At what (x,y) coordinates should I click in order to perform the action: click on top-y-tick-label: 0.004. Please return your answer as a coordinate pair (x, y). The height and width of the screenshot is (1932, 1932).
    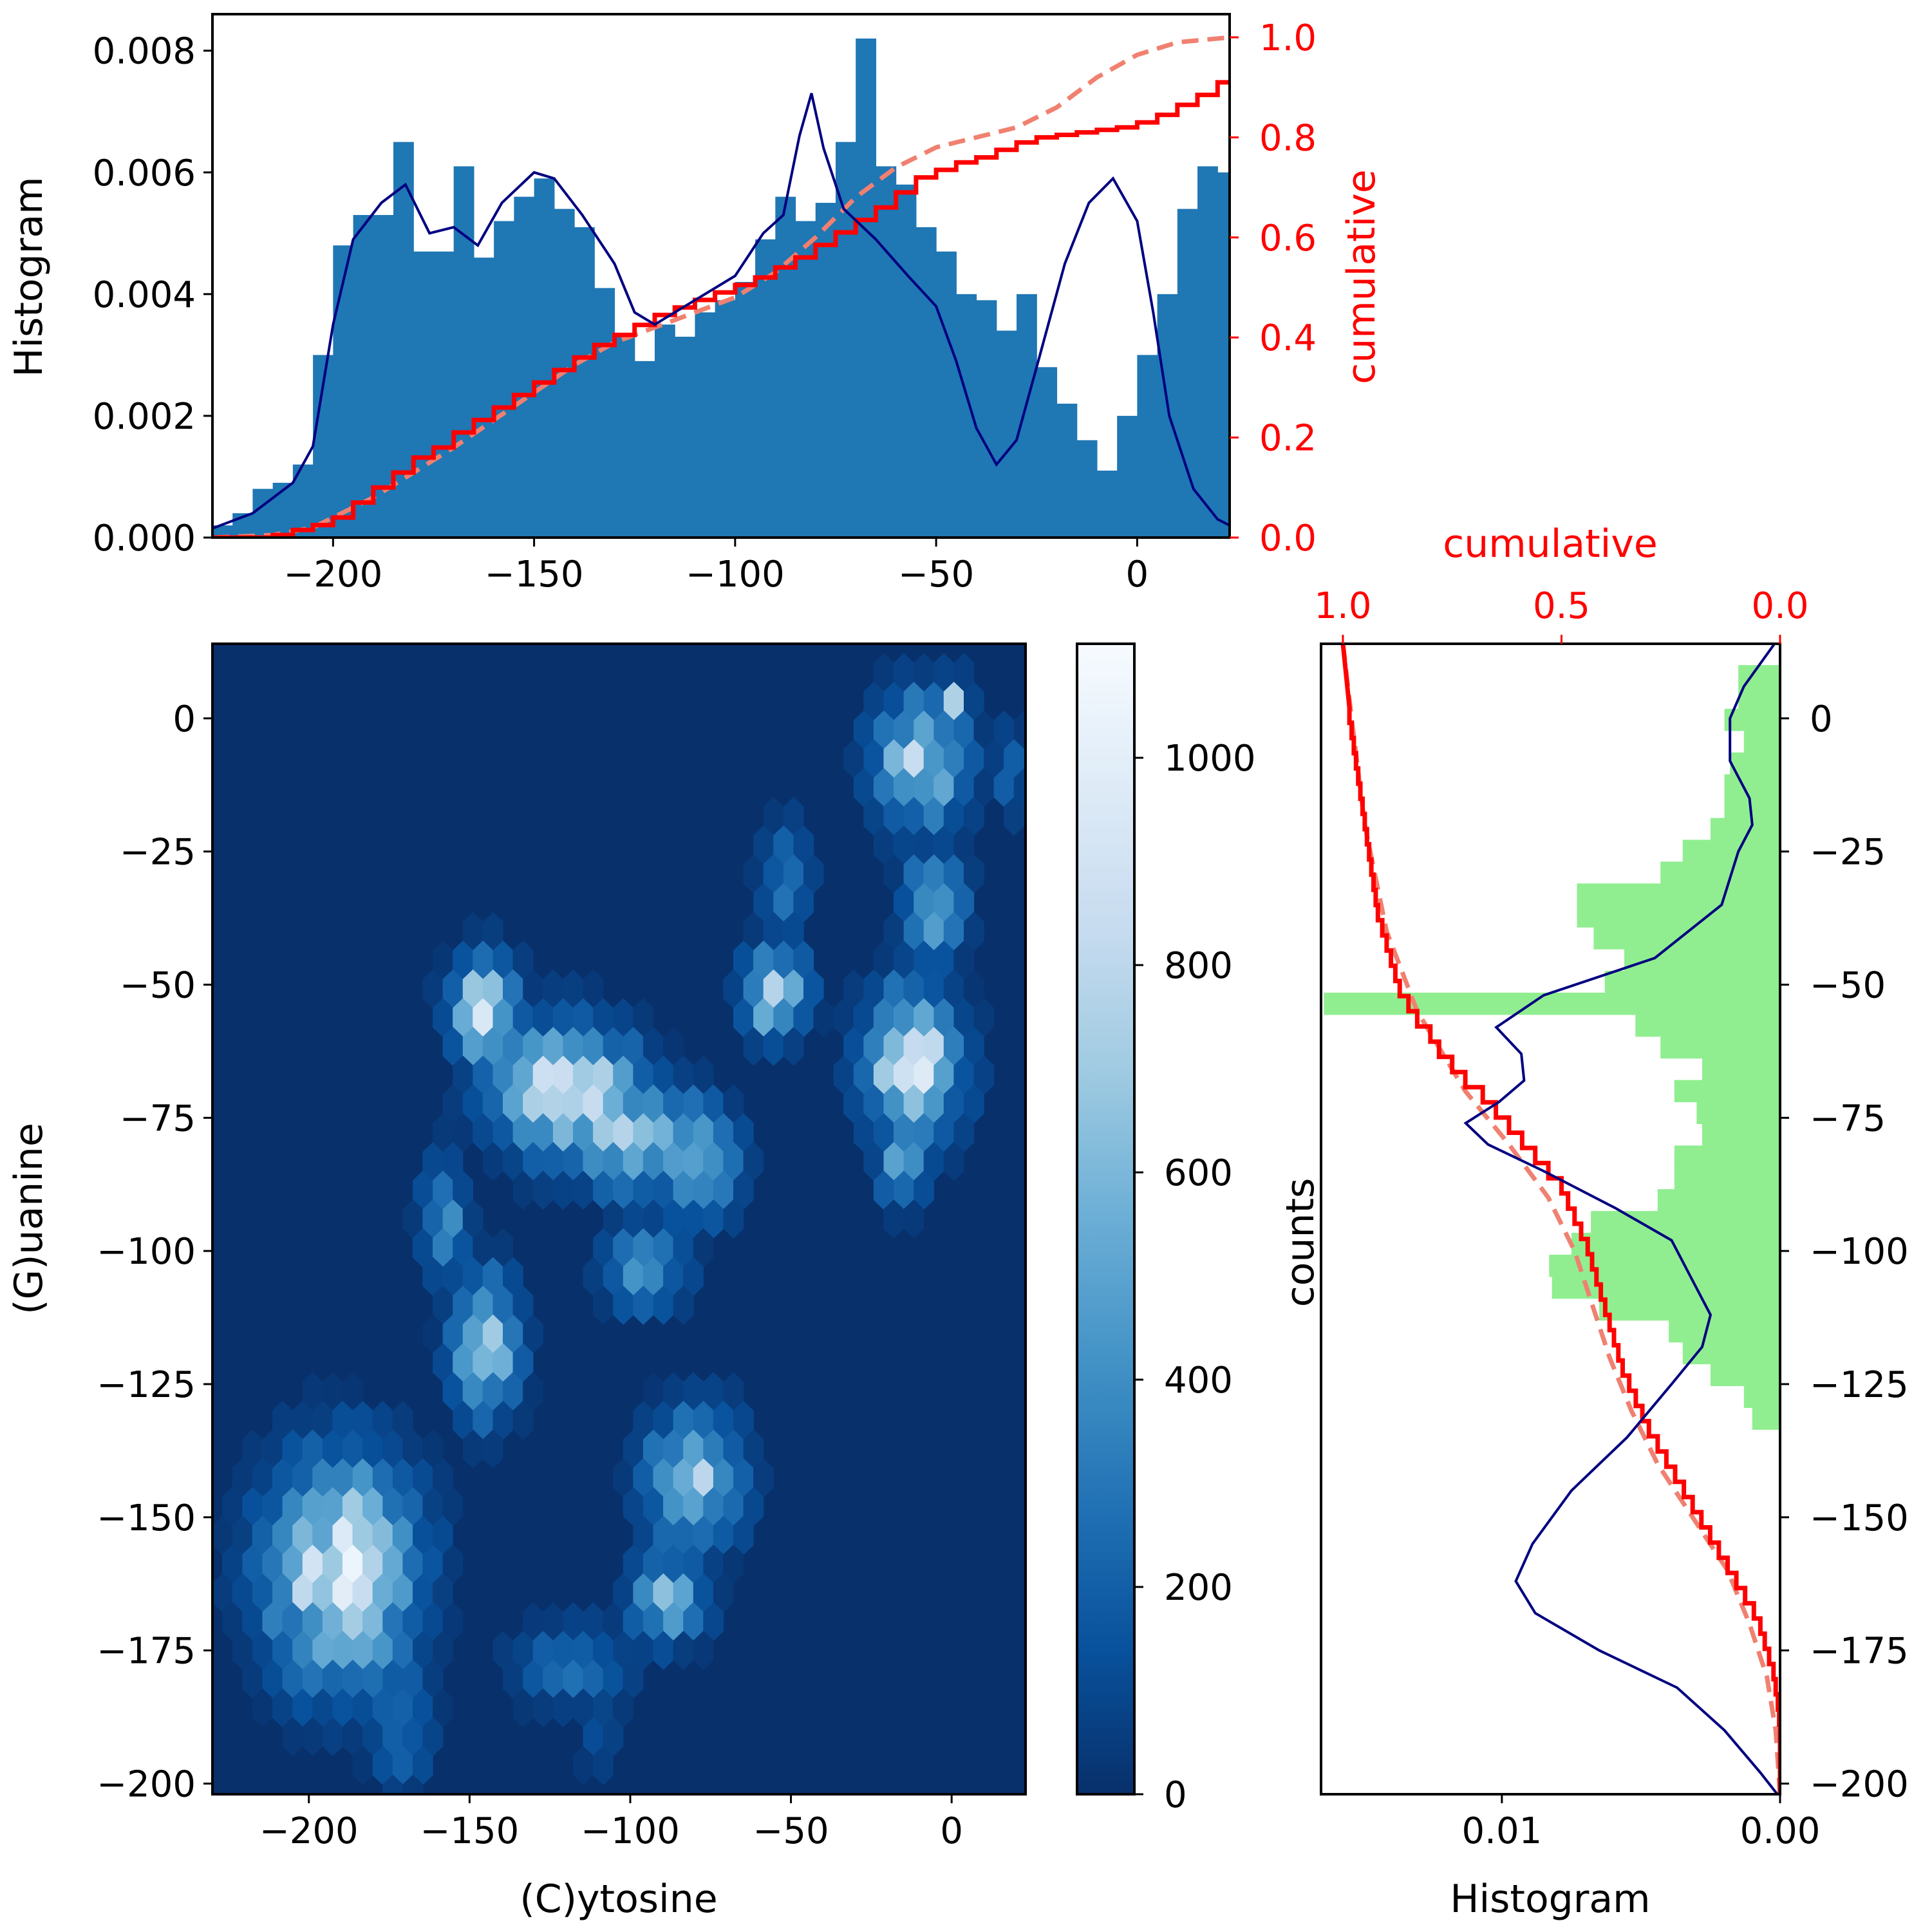
    Looking at the image, I should click on (144, 295).